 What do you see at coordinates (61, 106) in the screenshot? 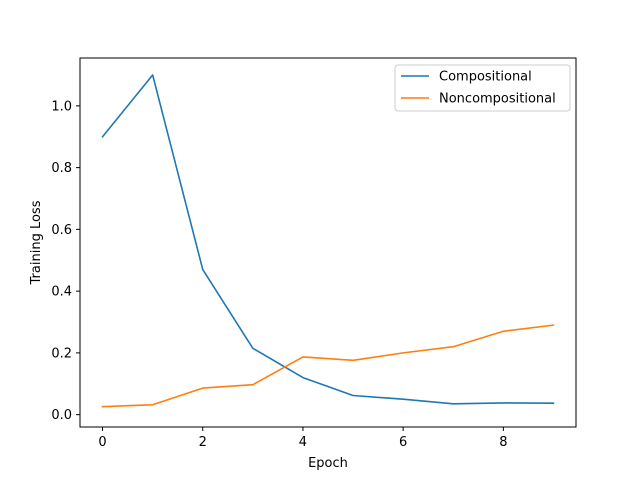
I see `y-tick-label: 1.0` at bounding box center [61, 106].